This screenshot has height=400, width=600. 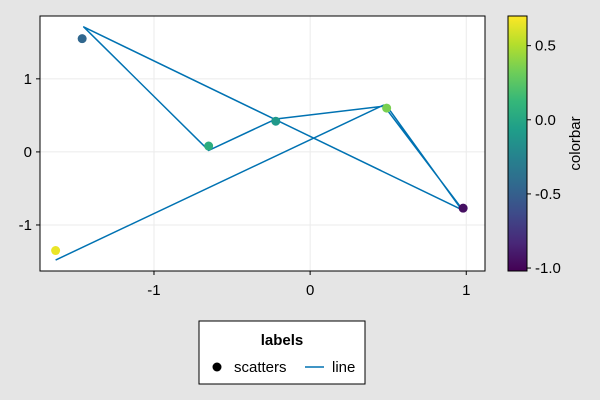 What do you see at coordinates (260, 367) in the screenshot?
I see `legend-label-scatters: scatters` at bounding box center [260, 367].